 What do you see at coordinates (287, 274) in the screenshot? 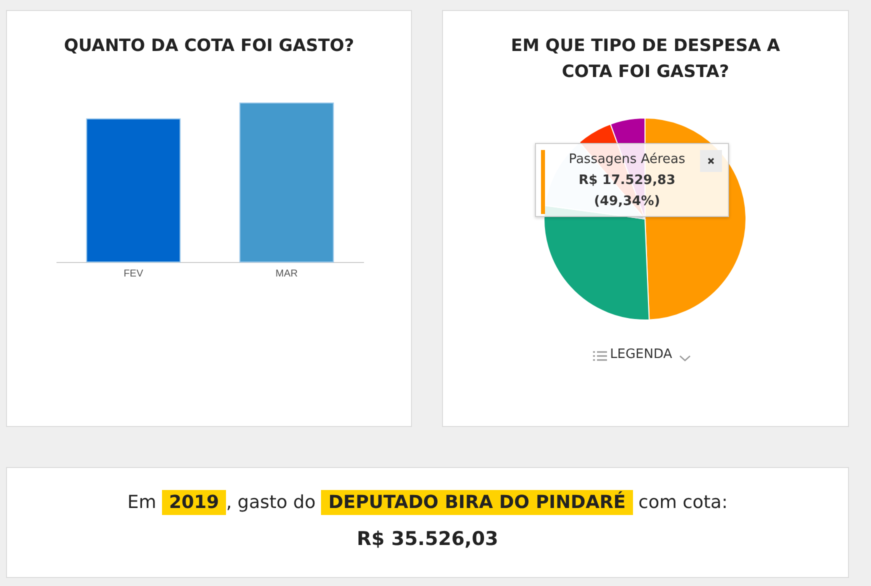
I see `x-tick-label: MAR` at bounding box center [287, 274].